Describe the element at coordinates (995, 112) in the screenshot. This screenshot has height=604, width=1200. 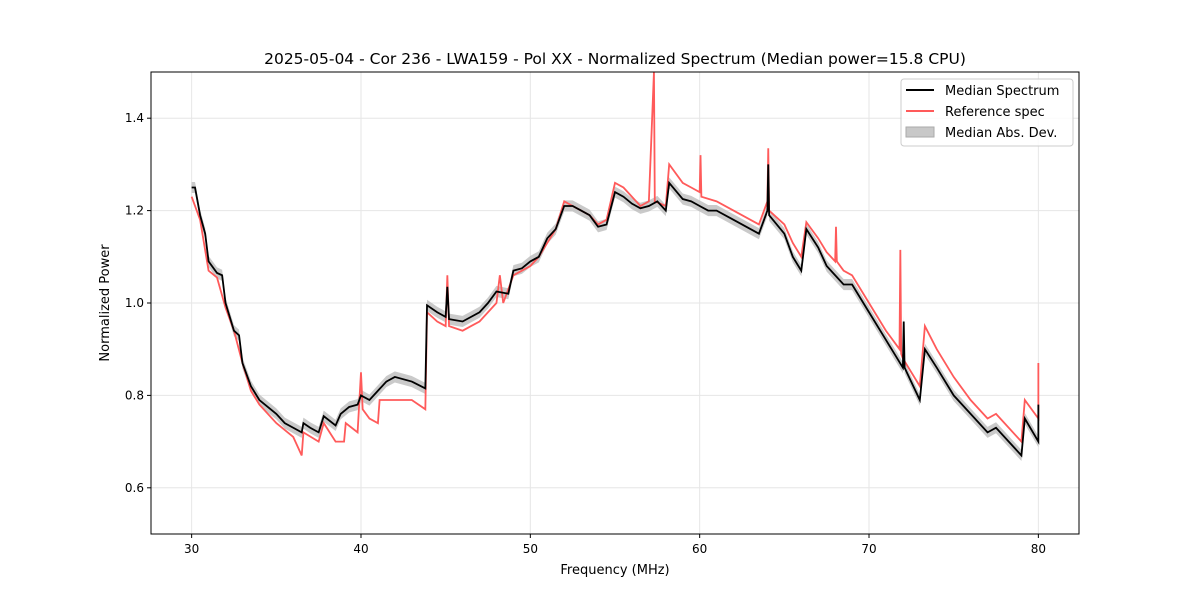
I see `legend-reference: Reference spec` at that location.